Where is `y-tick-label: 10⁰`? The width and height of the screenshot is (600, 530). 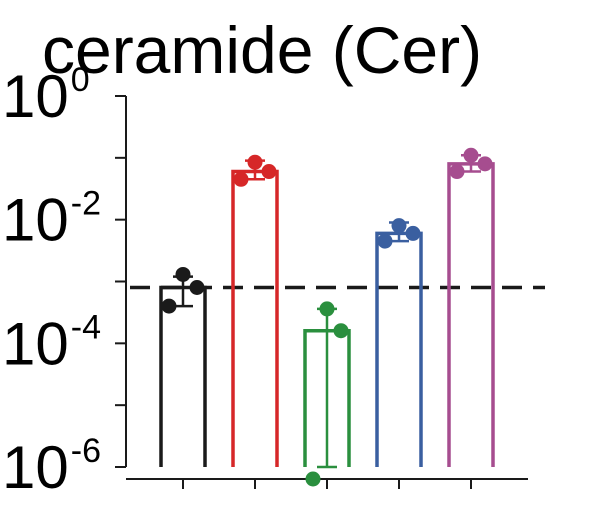 y-tick-label: 10⁰ is located at coordinates (46, 95).